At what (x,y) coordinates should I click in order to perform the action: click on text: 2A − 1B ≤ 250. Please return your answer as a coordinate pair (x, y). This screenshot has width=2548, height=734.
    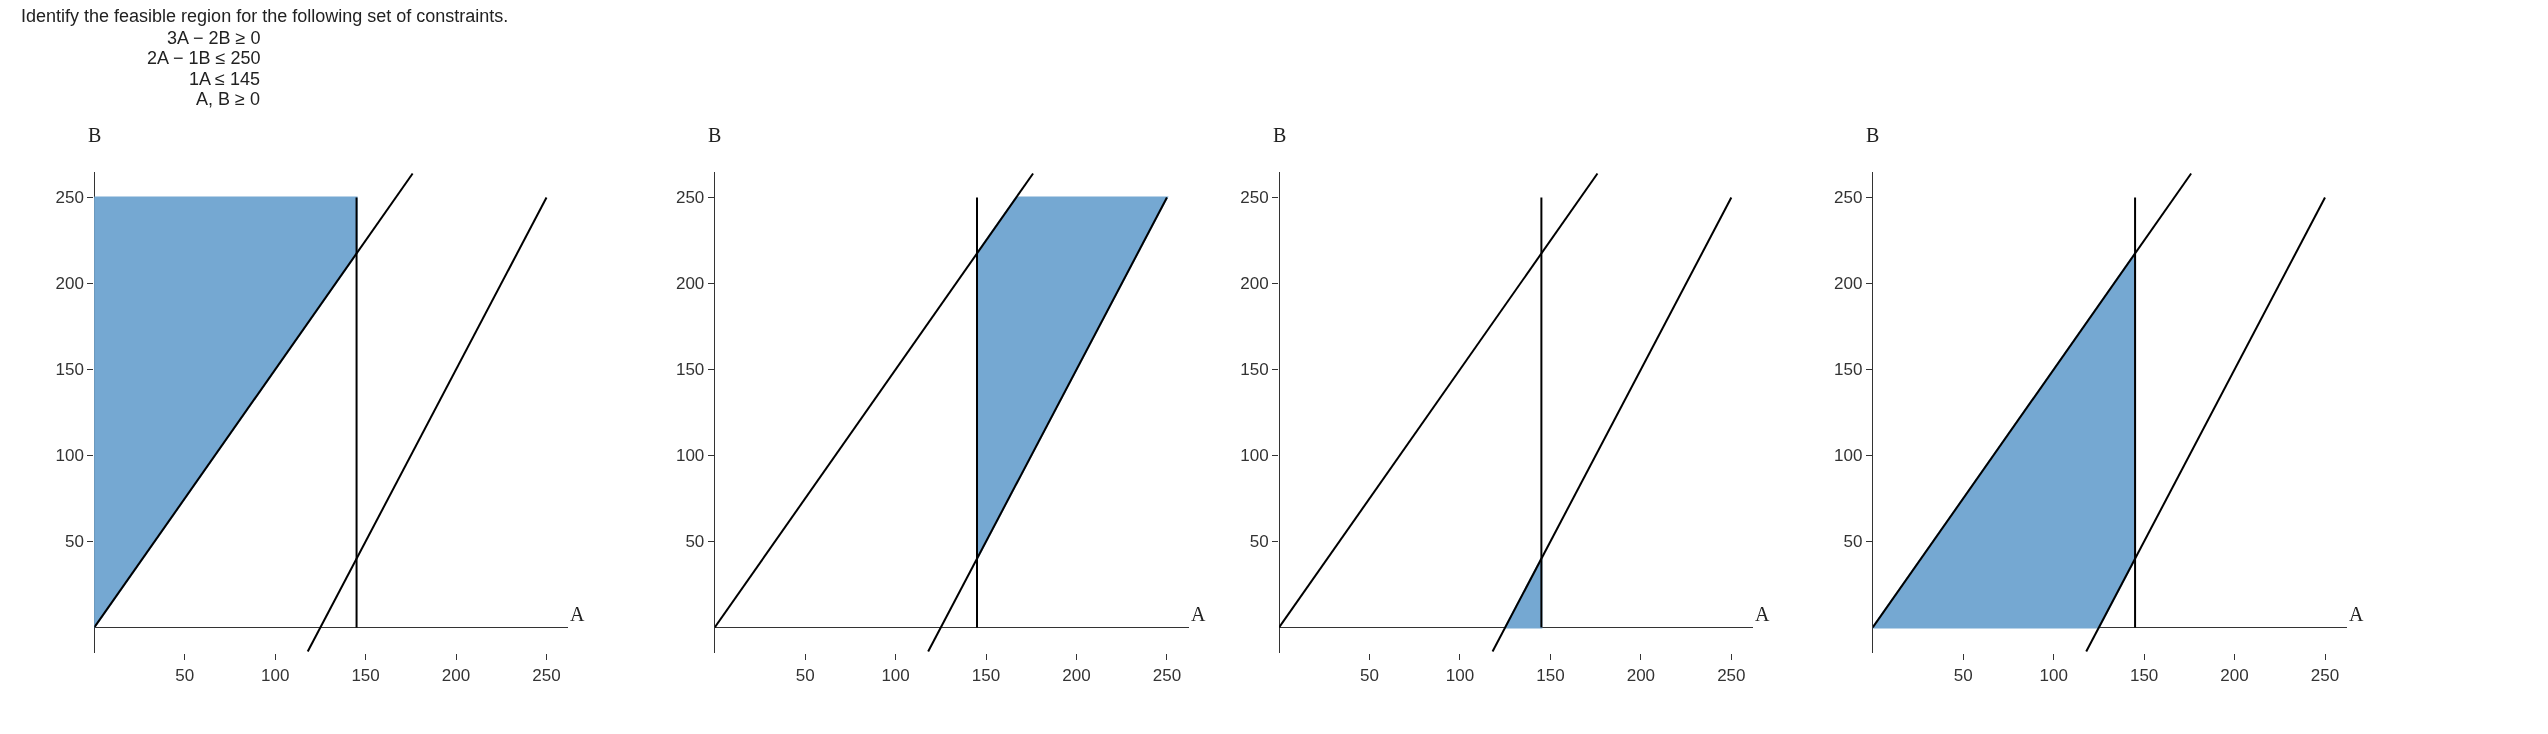
    Looking at the image, I should click on (204, 58).